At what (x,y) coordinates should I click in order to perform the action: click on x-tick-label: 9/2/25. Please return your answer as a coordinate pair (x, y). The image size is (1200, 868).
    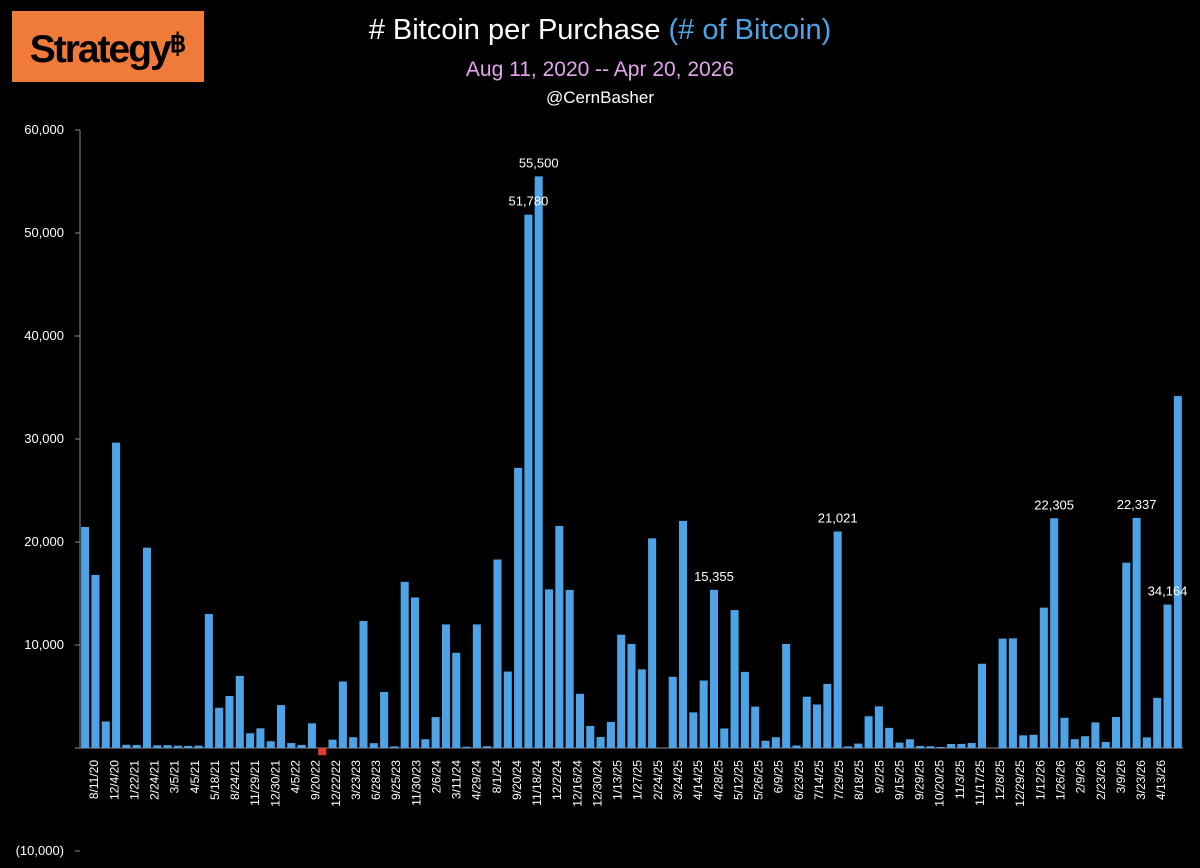
    Looking at the image, I should click on (879, 777).